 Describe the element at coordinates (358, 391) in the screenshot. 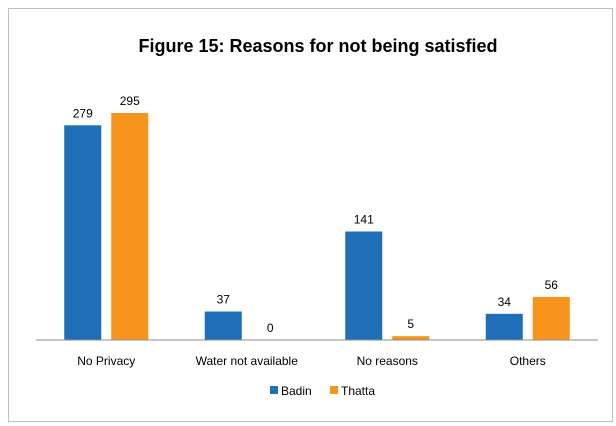

I see `legend-label-thatta: Thatta` at that location.